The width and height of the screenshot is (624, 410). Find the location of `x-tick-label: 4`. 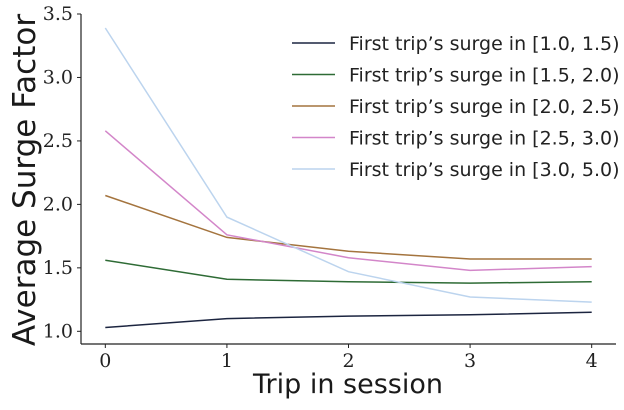

x-tick-label: 4 is located at coordinates (592, 361).